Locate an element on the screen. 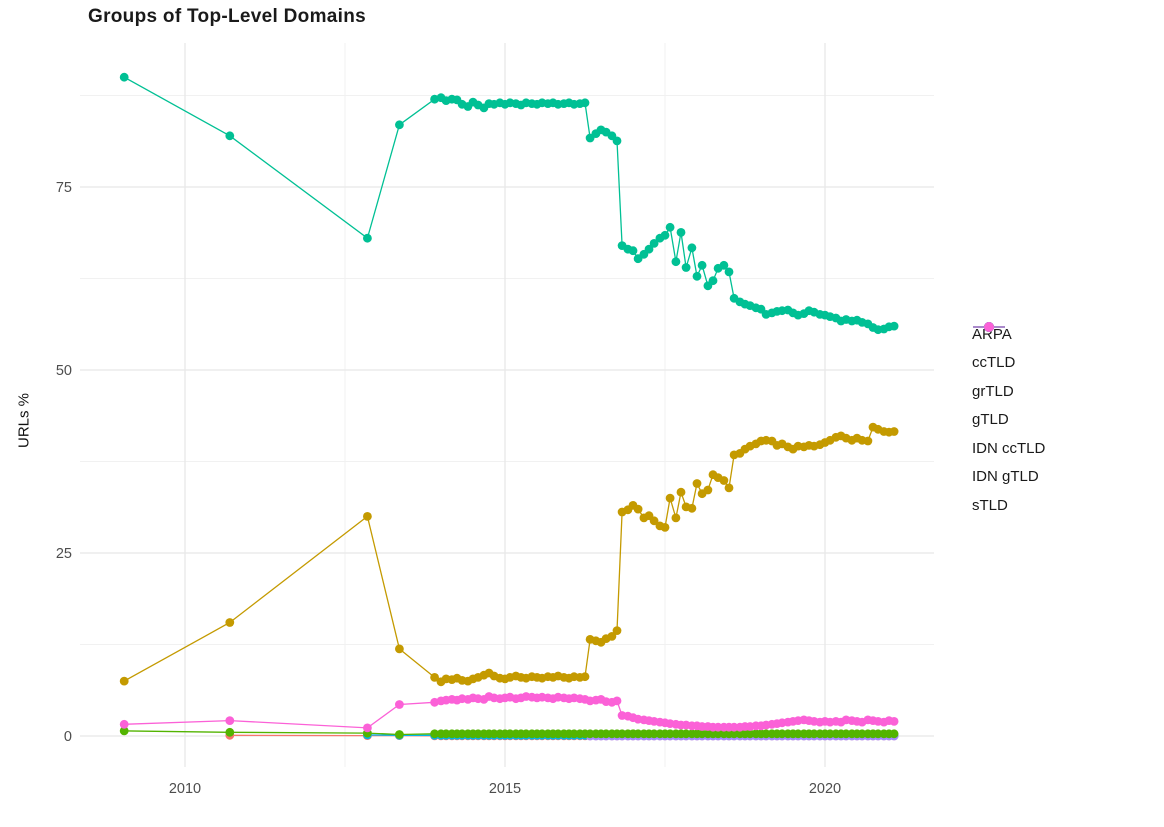 This screenshot has width=1164, height=827. legend-key-icon is located at coordinates (989, 327).